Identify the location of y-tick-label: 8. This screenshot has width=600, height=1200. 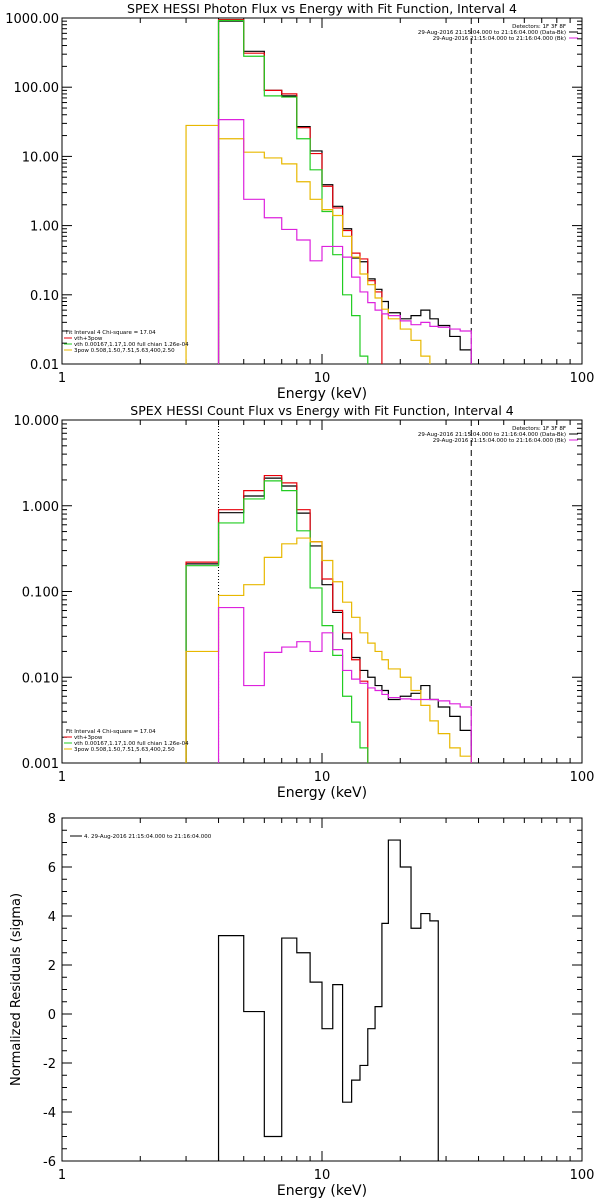
(52, 819).